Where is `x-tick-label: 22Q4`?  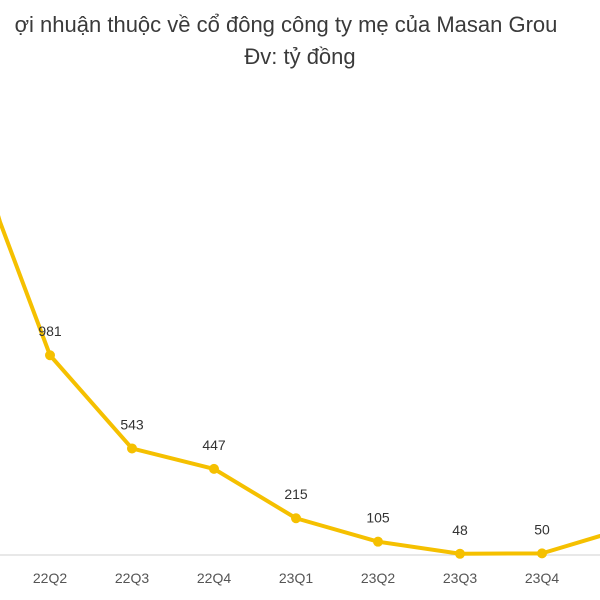 x-tick-label: 22Q4 is located at coordinates (214, 578).